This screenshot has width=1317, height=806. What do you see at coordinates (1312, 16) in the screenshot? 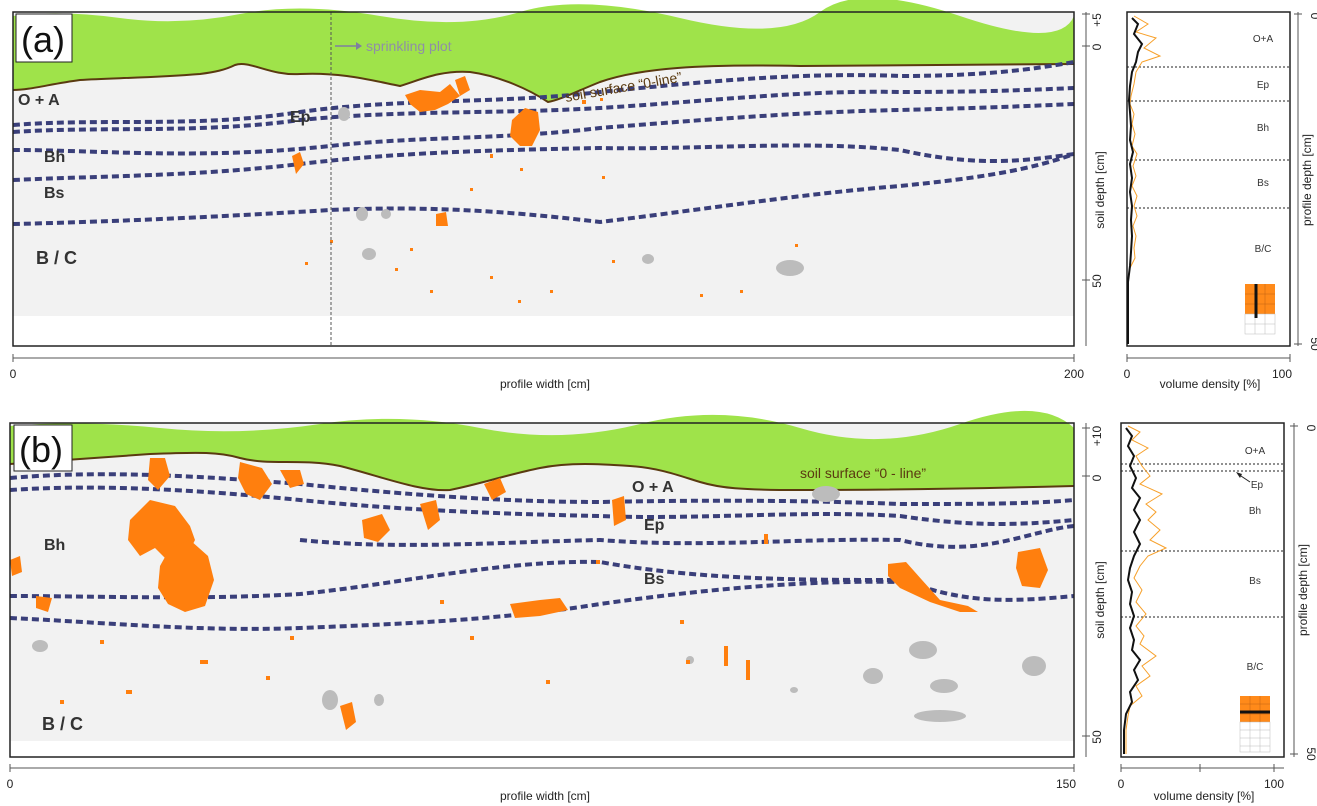
I see `profile-depth-tick-0-a: 0` at bounding box center [1312, 16].